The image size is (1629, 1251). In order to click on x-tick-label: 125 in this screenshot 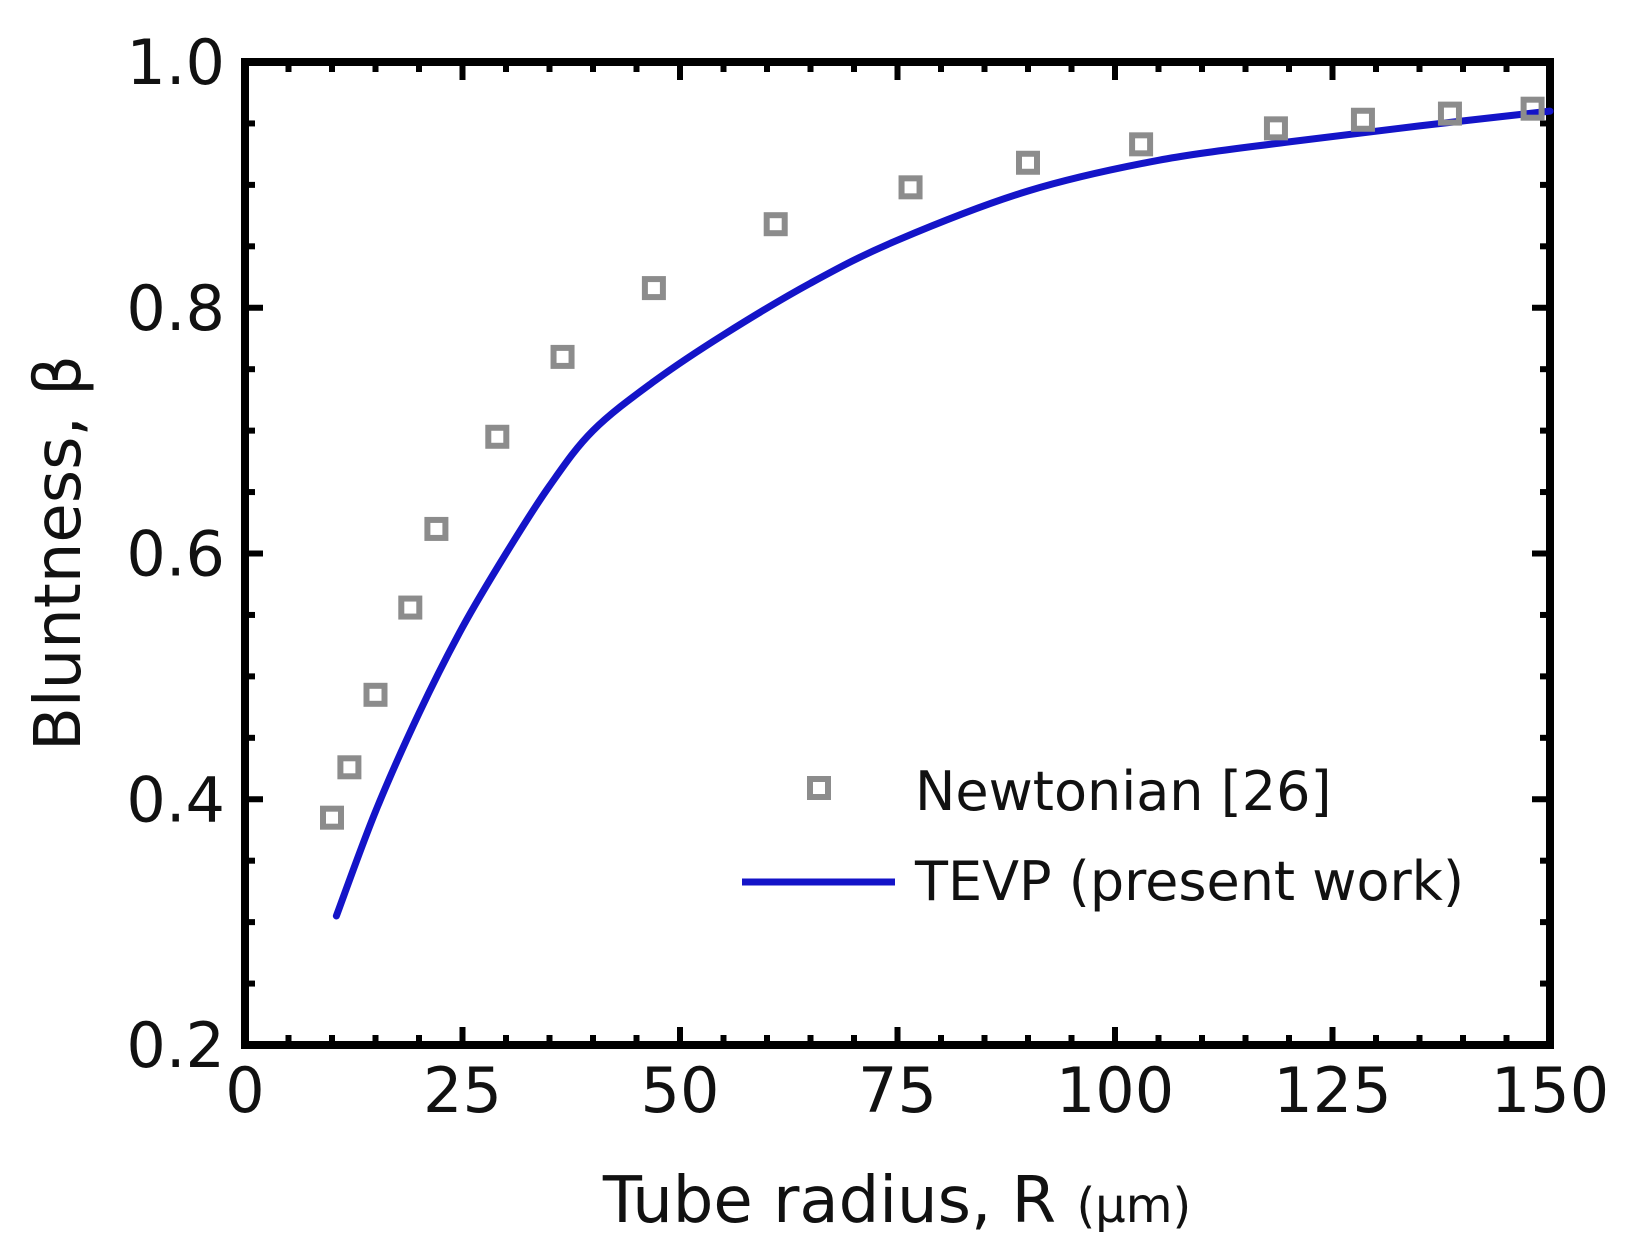, I will do `click(1332, 1090)`.